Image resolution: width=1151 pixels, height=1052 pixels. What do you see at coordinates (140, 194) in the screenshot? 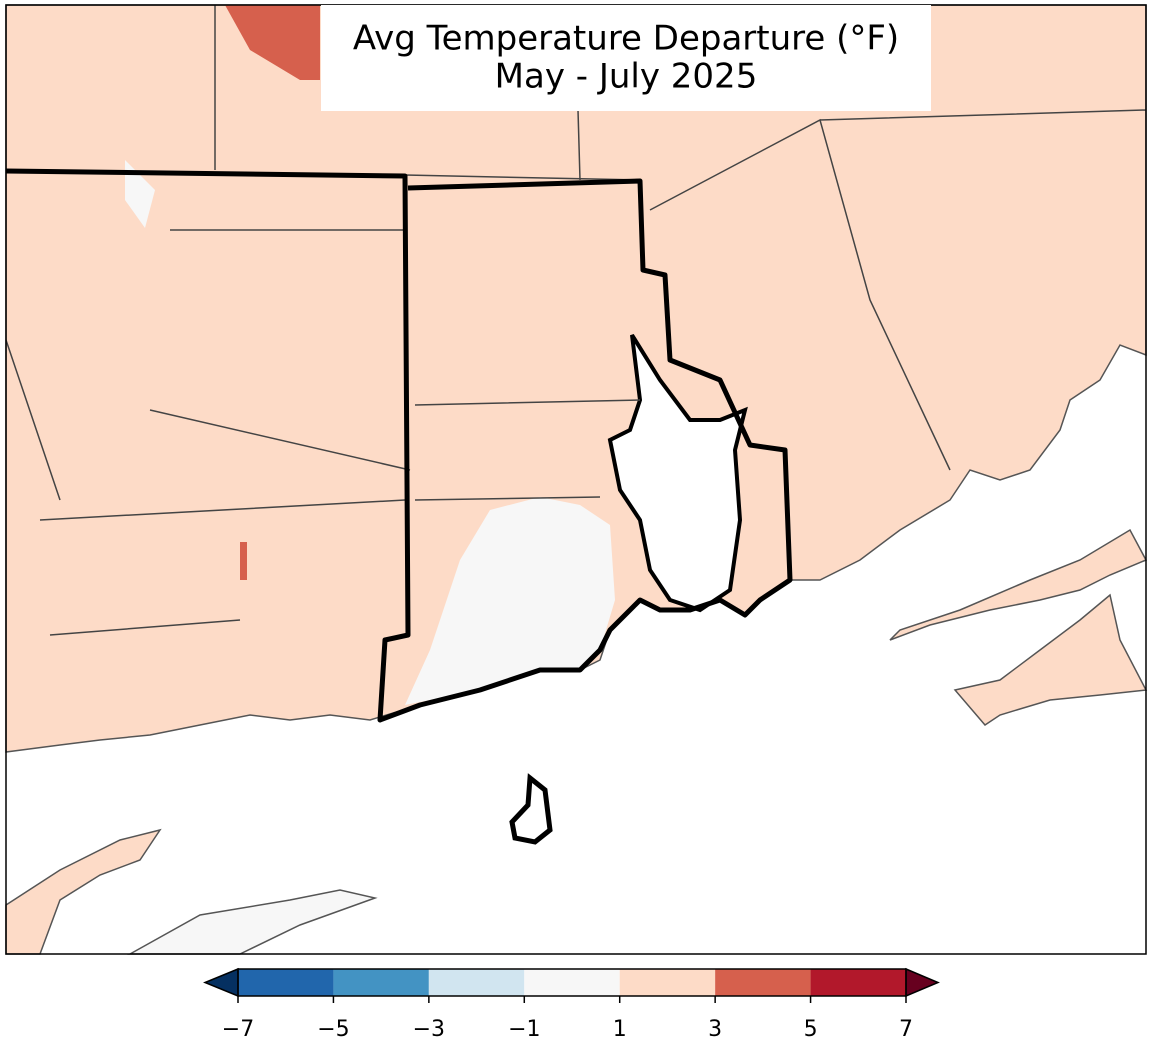
I see `near-normal-patch` at bounding box center [140, 194].